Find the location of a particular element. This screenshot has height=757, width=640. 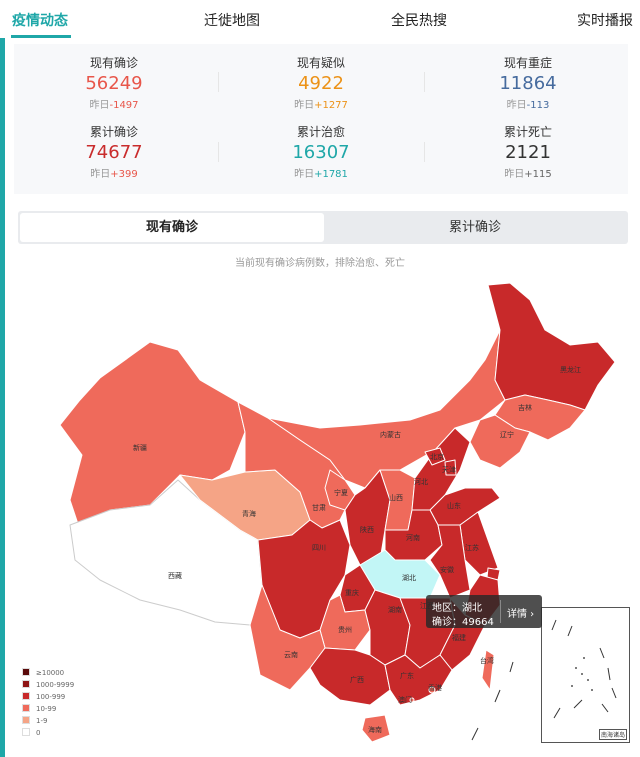

label-guangxi: 广西 is located at coordinates (357, 679).